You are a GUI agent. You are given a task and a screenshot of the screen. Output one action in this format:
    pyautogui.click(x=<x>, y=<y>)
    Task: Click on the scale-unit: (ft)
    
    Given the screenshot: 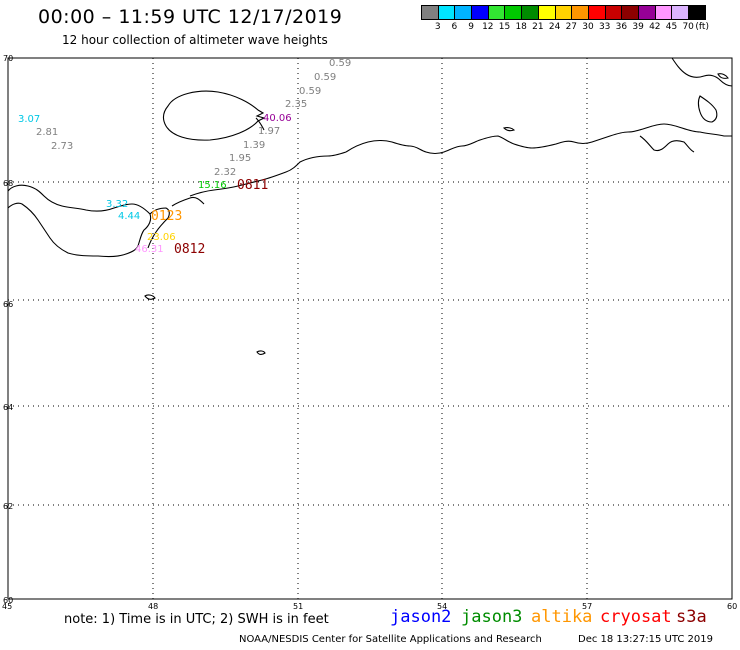 What is the action you would take?
    pyautogui.click(x=702, y=27)
    